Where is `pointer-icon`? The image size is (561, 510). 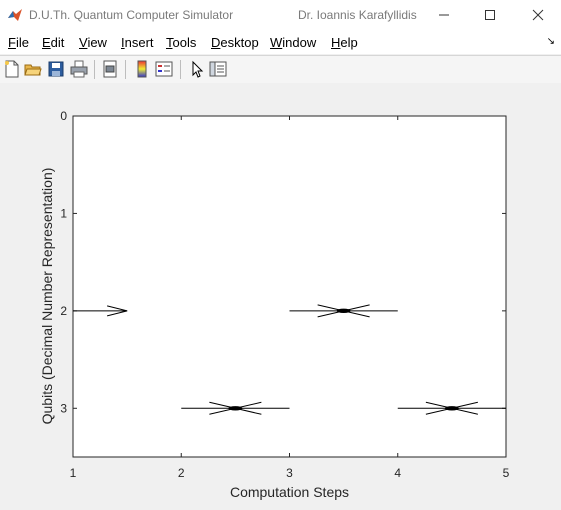 pointer-icon is located at coordinates (197, 69).